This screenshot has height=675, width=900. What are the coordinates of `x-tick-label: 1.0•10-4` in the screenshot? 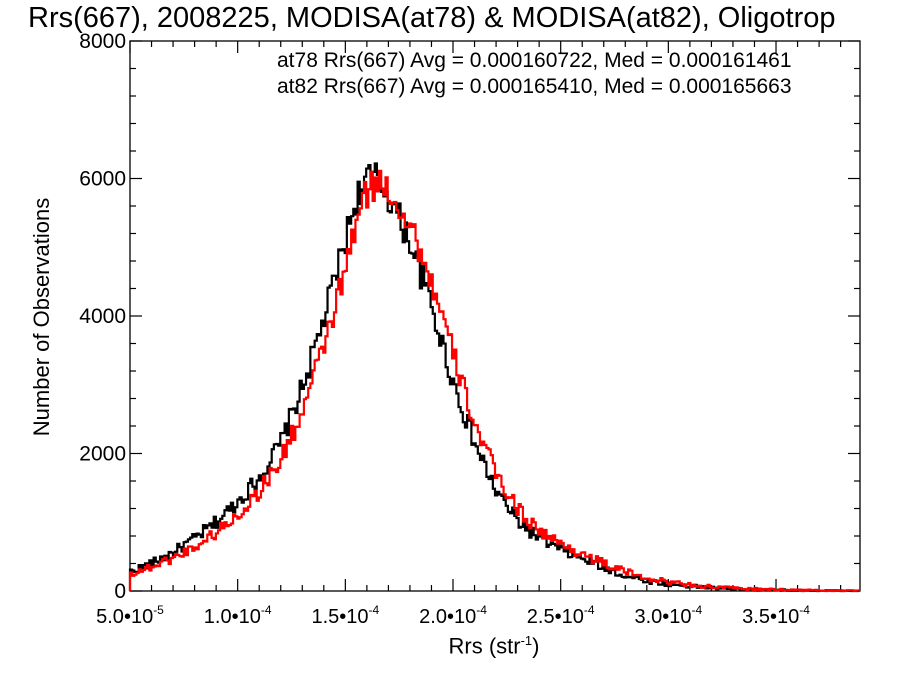 It's located at (238, 615).